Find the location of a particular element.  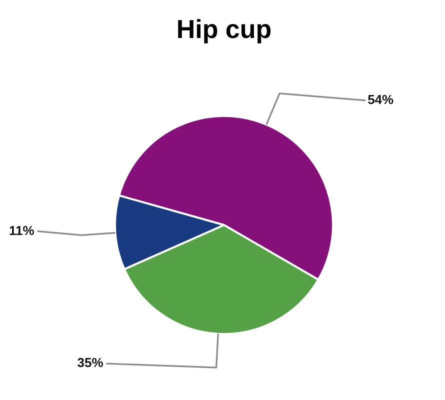

data-label: 54% is located at coordinates (381, 100).